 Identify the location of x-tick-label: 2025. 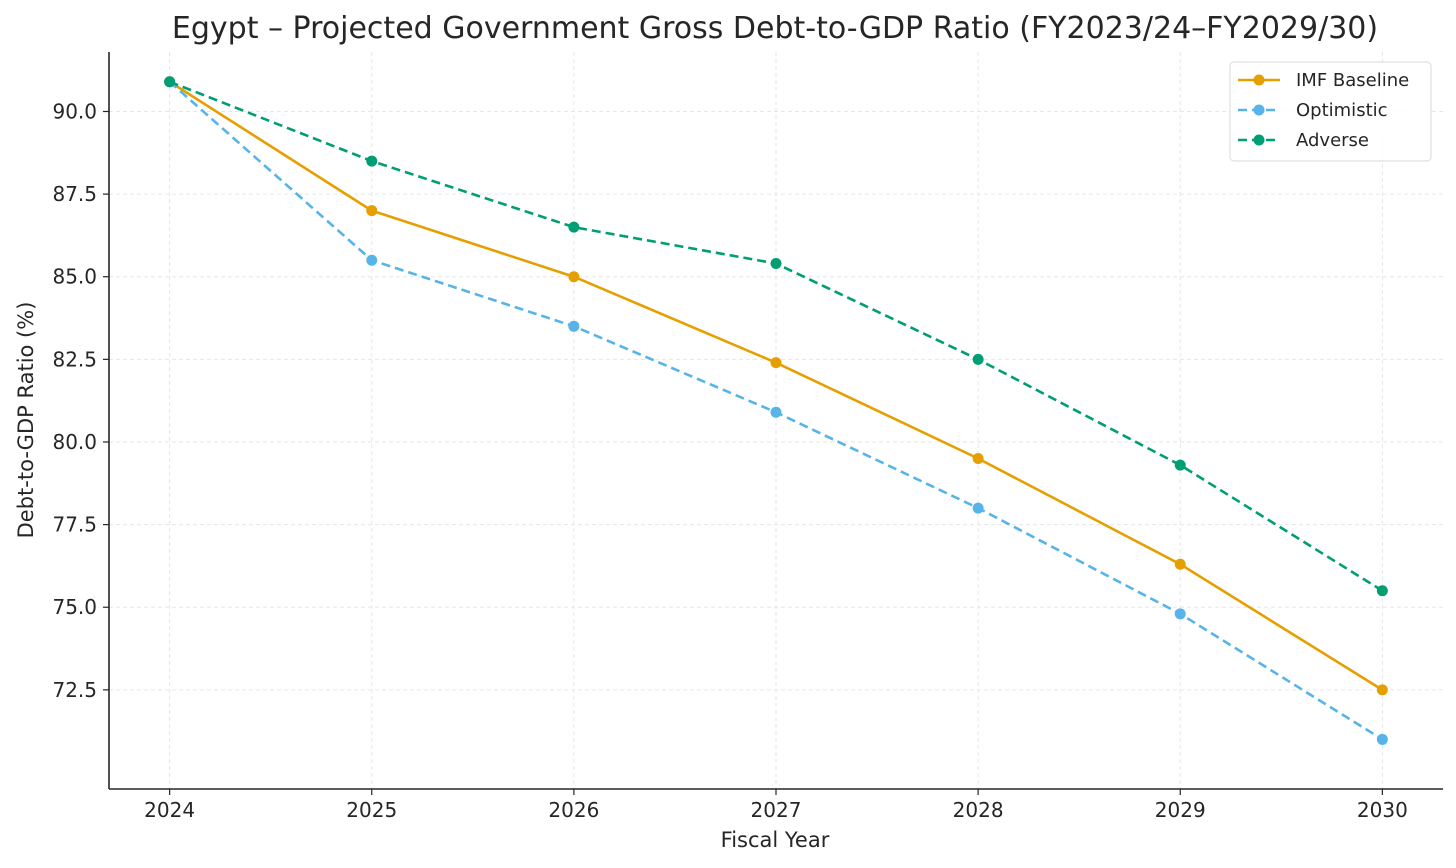
(371, 810).